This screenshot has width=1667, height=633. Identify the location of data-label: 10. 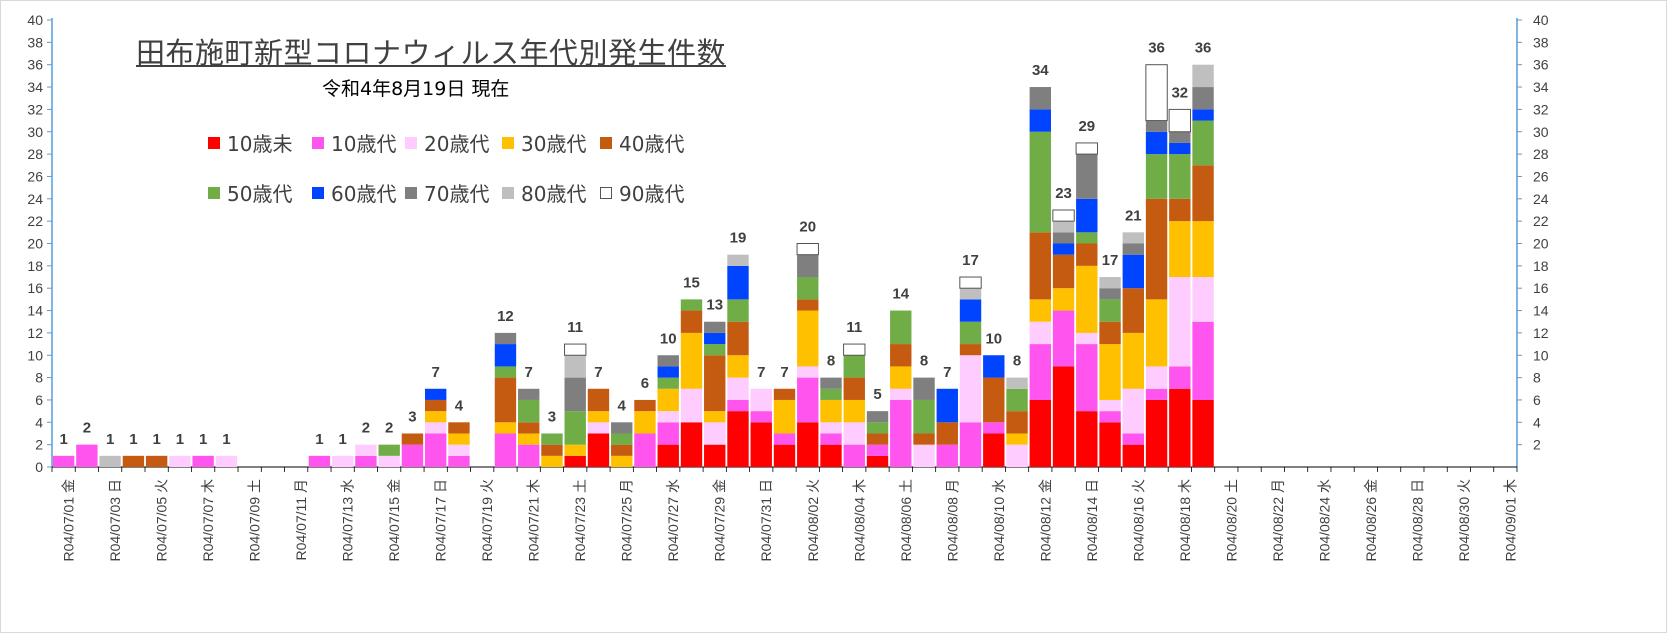
(668, 338).